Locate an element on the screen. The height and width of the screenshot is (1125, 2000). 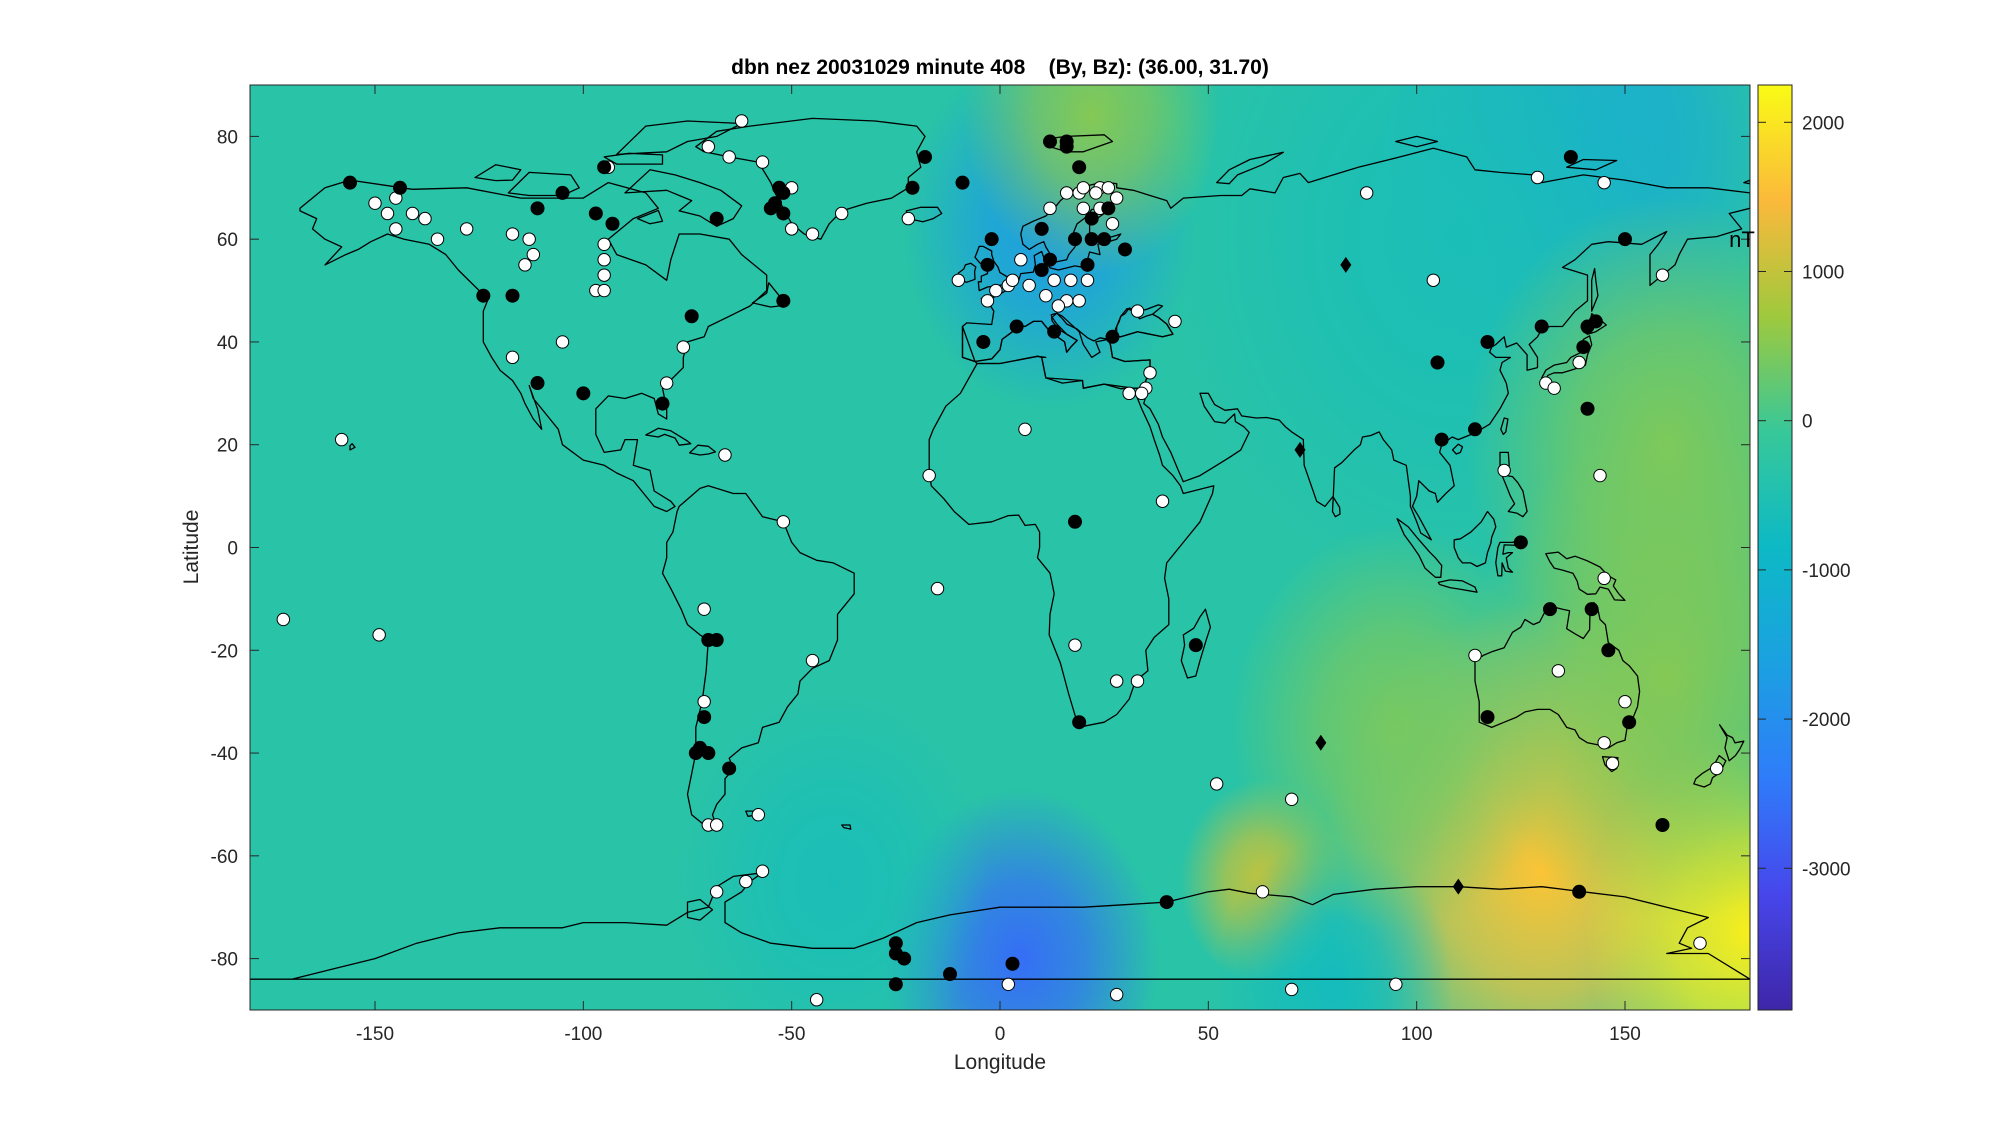
coastline-novaya-zemlya is located at coordinates (1250, 168).